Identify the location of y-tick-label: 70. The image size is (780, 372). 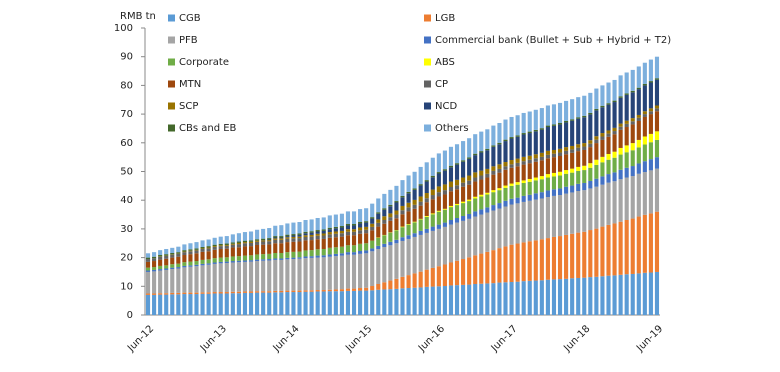
(126, 114).